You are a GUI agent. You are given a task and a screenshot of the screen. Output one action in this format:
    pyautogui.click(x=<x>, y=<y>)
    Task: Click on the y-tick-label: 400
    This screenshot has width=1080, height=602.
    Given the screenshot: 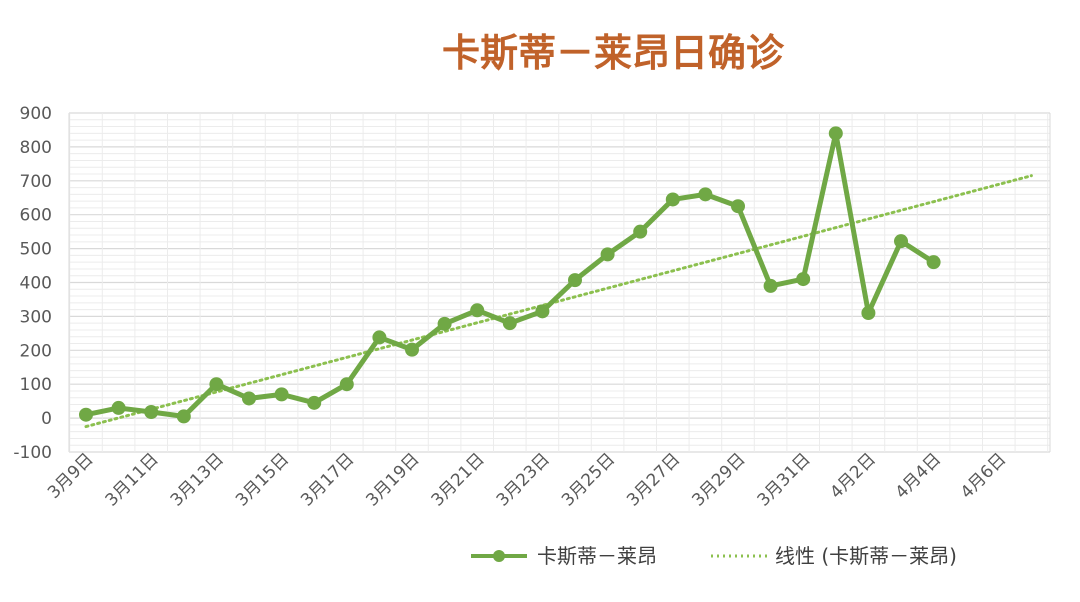 What is the action you would take?
    pyautogui.click(x=36, y=284)
    